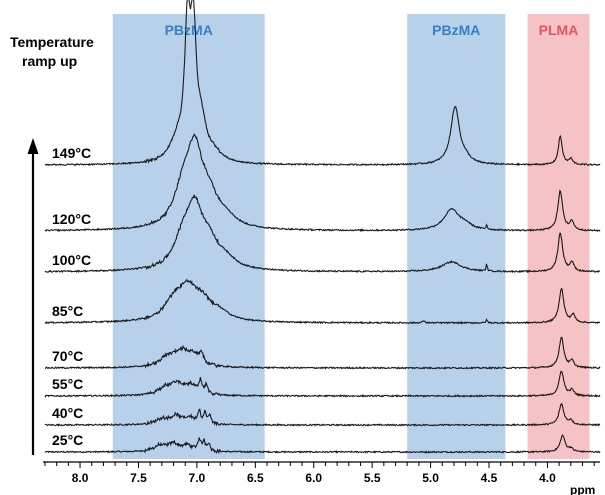  What do you see at coordinates (255, 478) in the screenshot?
I see `x-tick-label: 6.5` at bounding box center [255, 478].